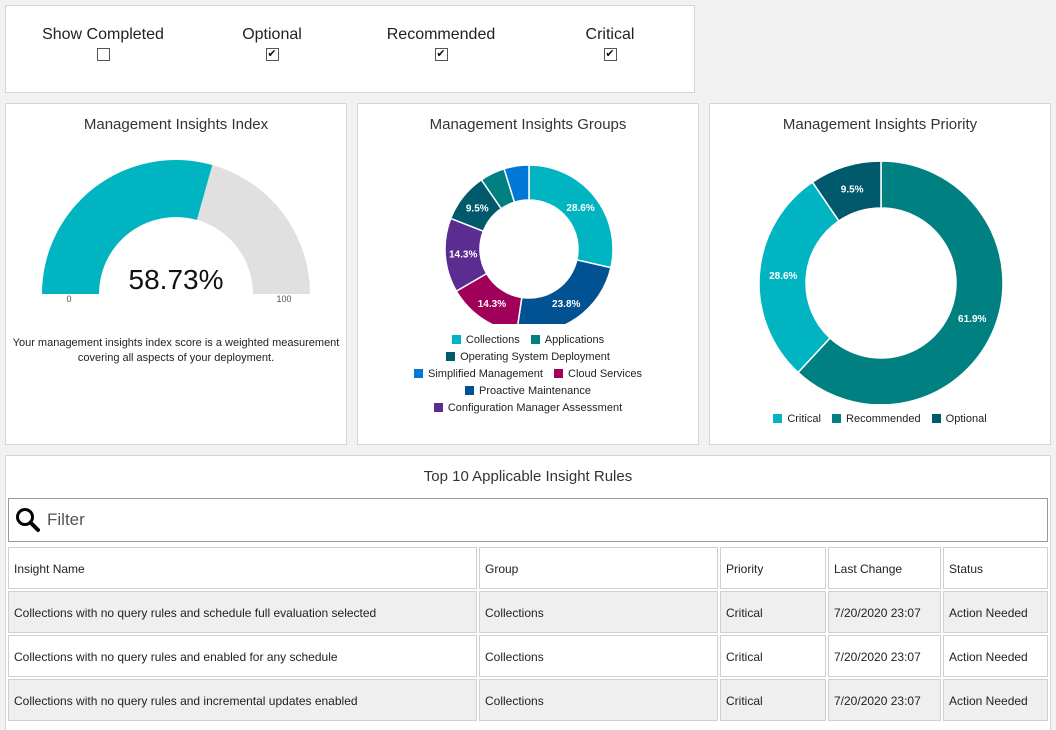 This screenshot has height=730, width=1056. Describe the element at coordinates (884, 568) in the screenshot. I see `column-header-last-change: Last Change` at that location.